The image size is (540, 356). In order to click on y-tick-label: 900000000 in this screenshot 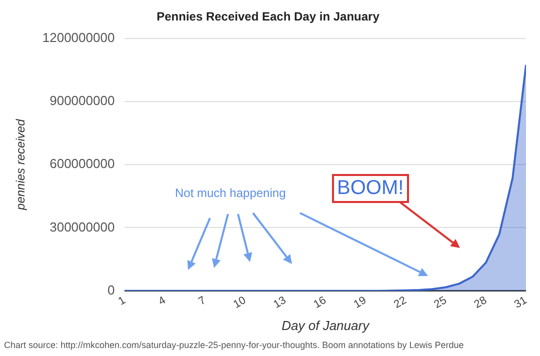, I will do `click(82, 100)`.